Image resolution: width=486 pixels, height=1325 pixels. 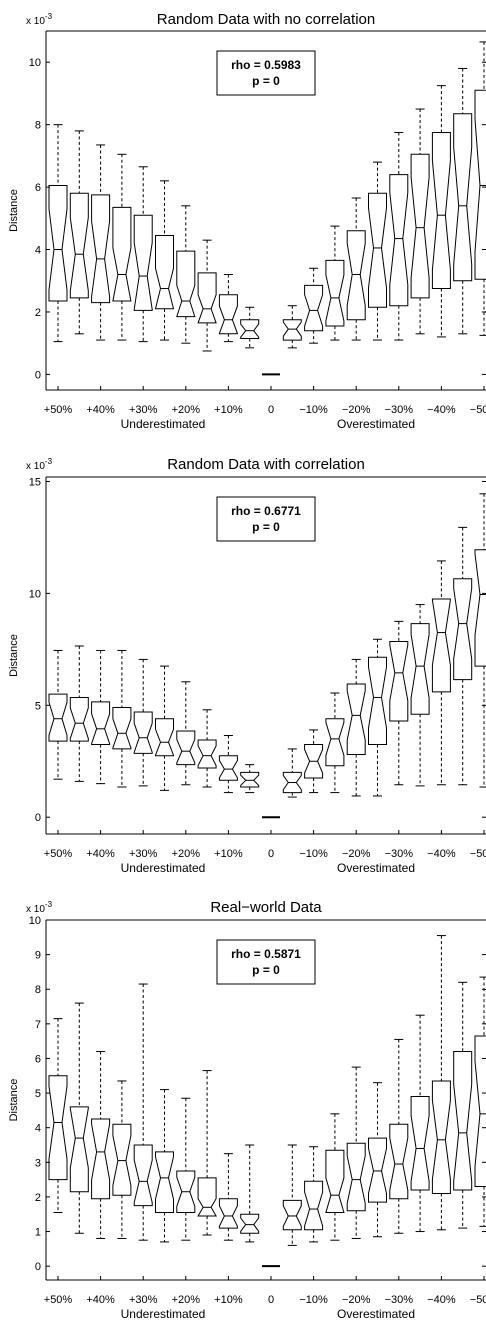 I want to click on group-label-underestimated: Underestimated, so click(x=163, y=868).